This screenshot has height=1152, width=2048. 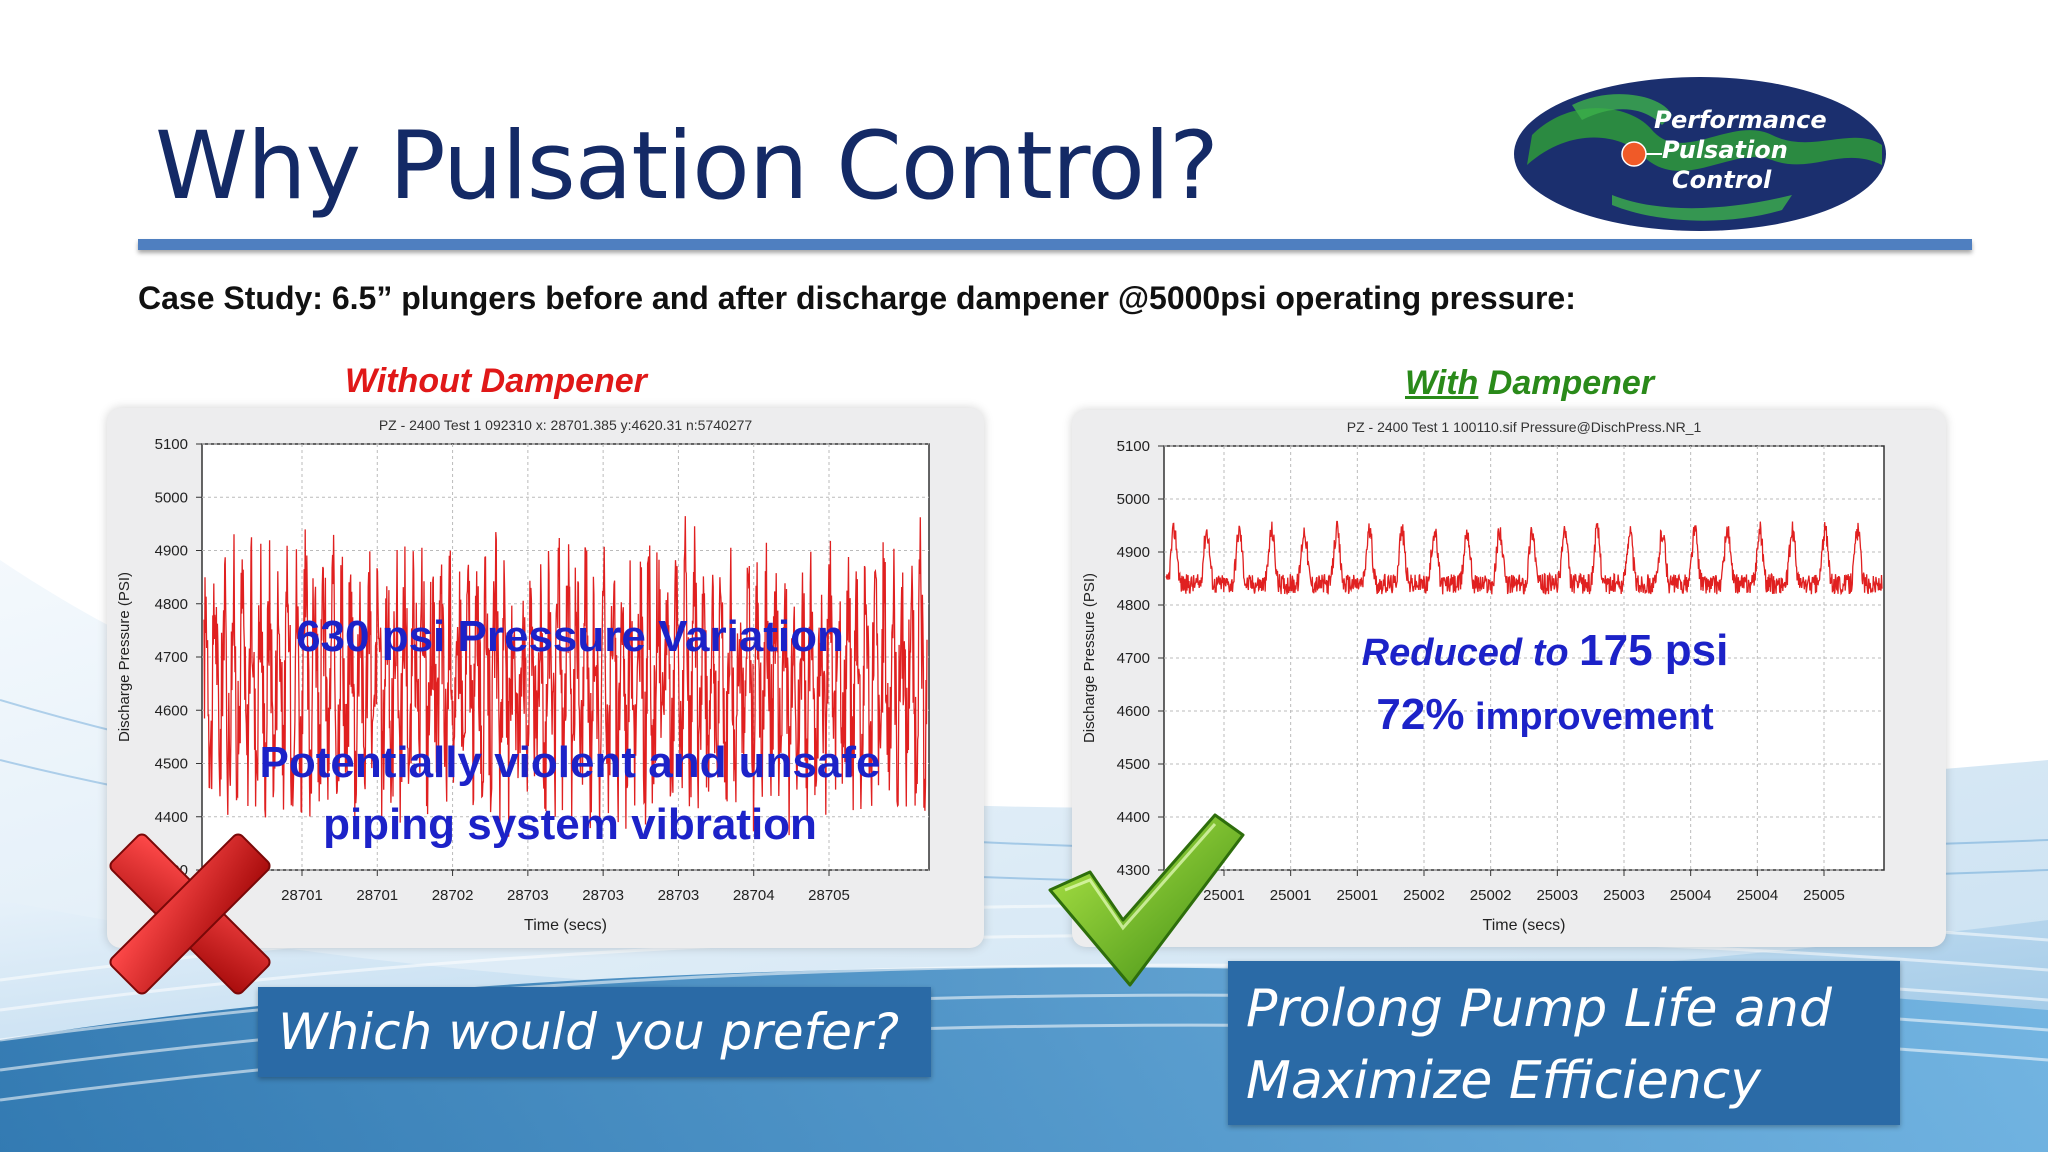 What do you see at coordinates (570, 636) in the screenshot?
I see `pressure-variation-text: 630 psi Pressure Variation` at bounding box center [570, 636].